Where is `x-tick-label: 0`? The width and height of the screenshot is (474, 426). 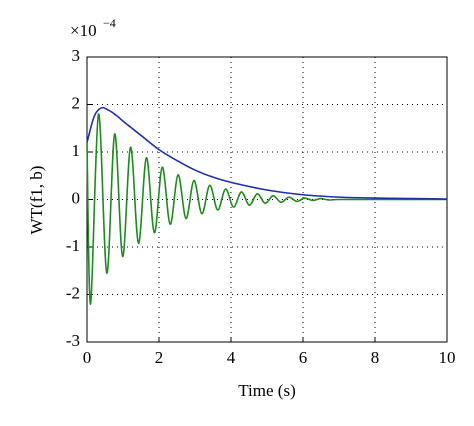
x-tick-label: 0 is located at coordinates (87, 357).